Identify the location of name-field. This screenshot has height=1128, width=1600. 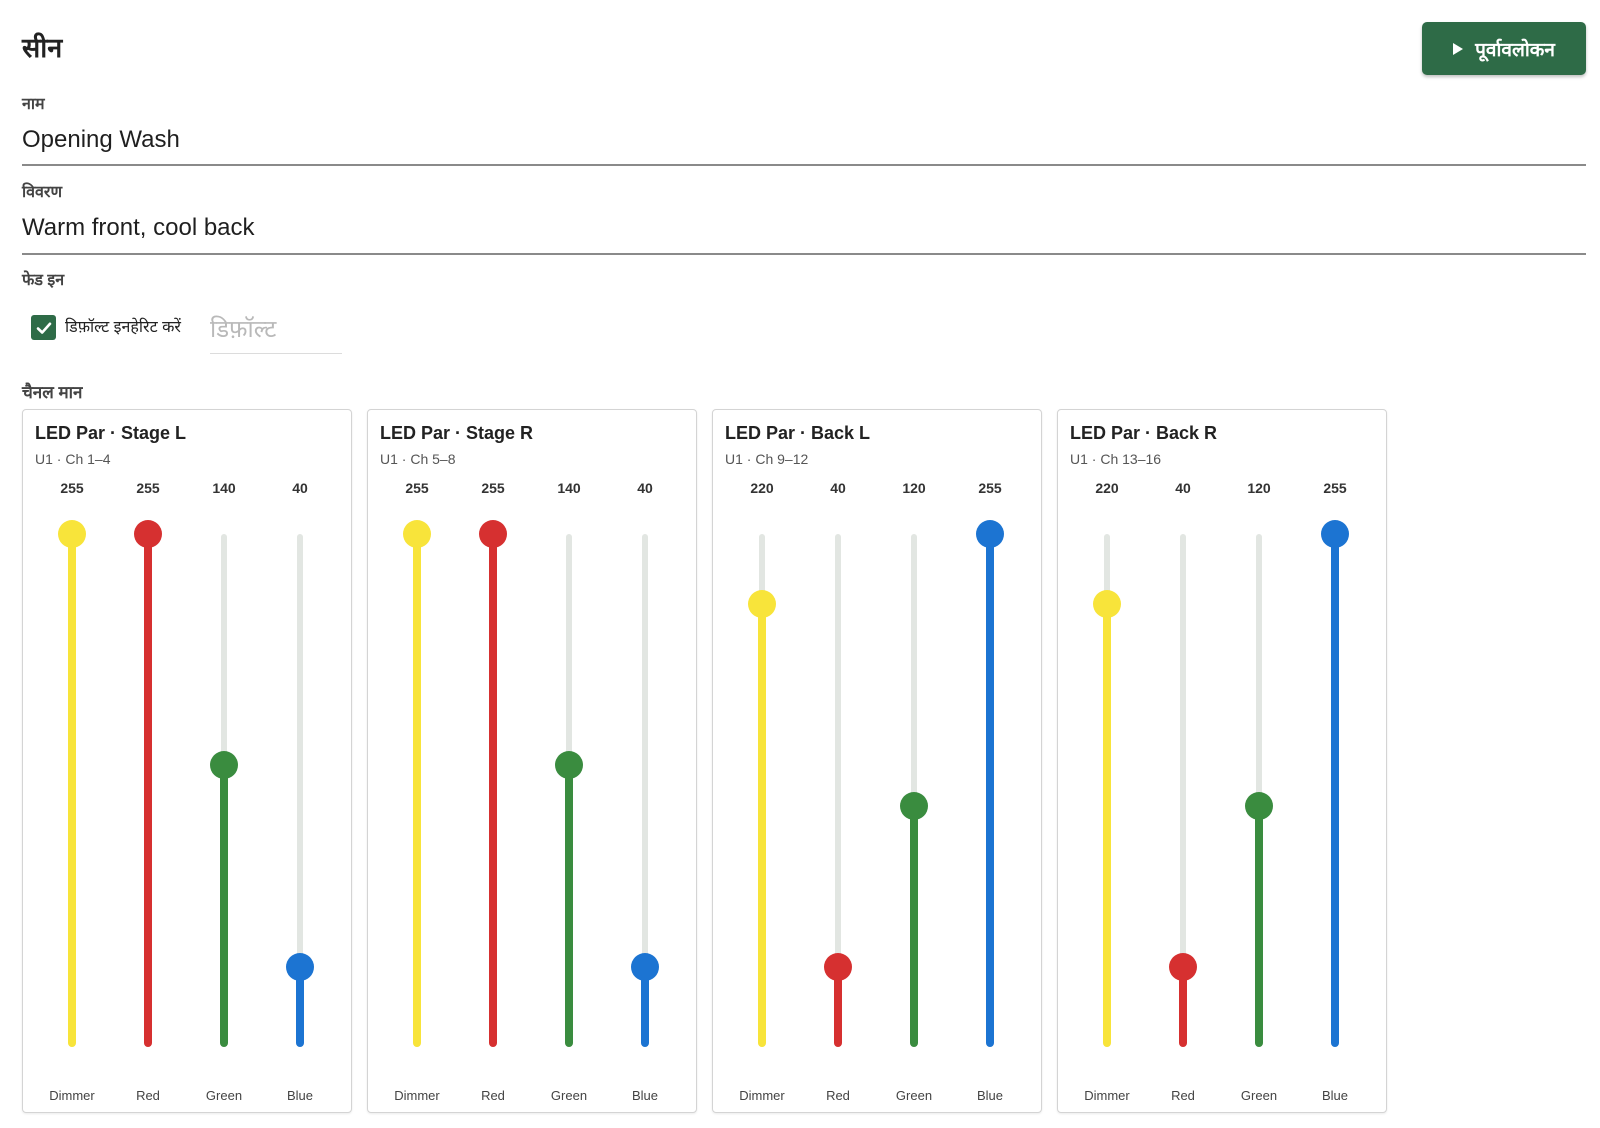
(804, 140).